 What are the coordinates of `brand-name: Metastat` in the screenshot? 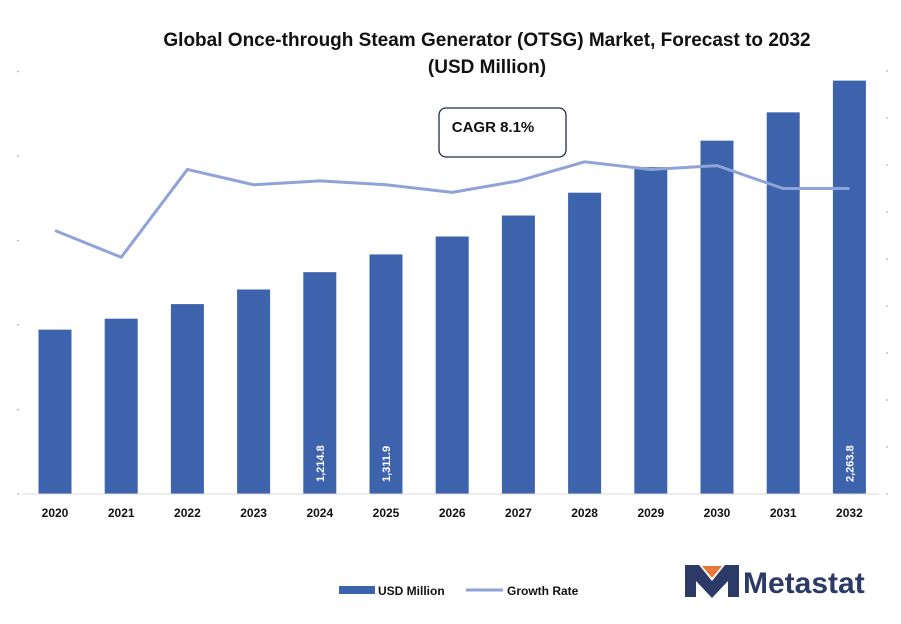 It's located at (804, 583).